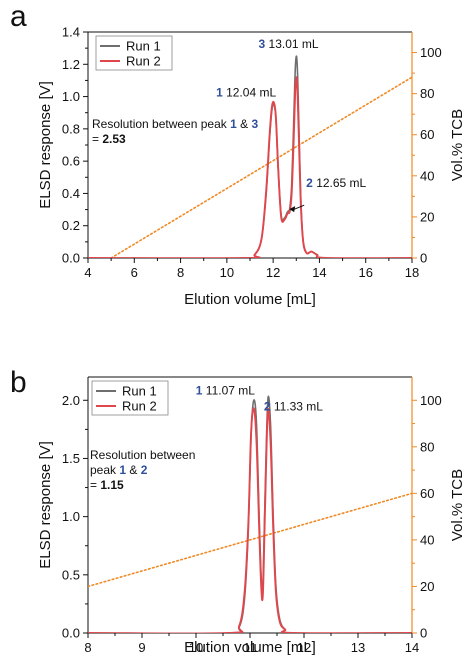  I want to click on peak-arrow-shaft, so click(298, 207).